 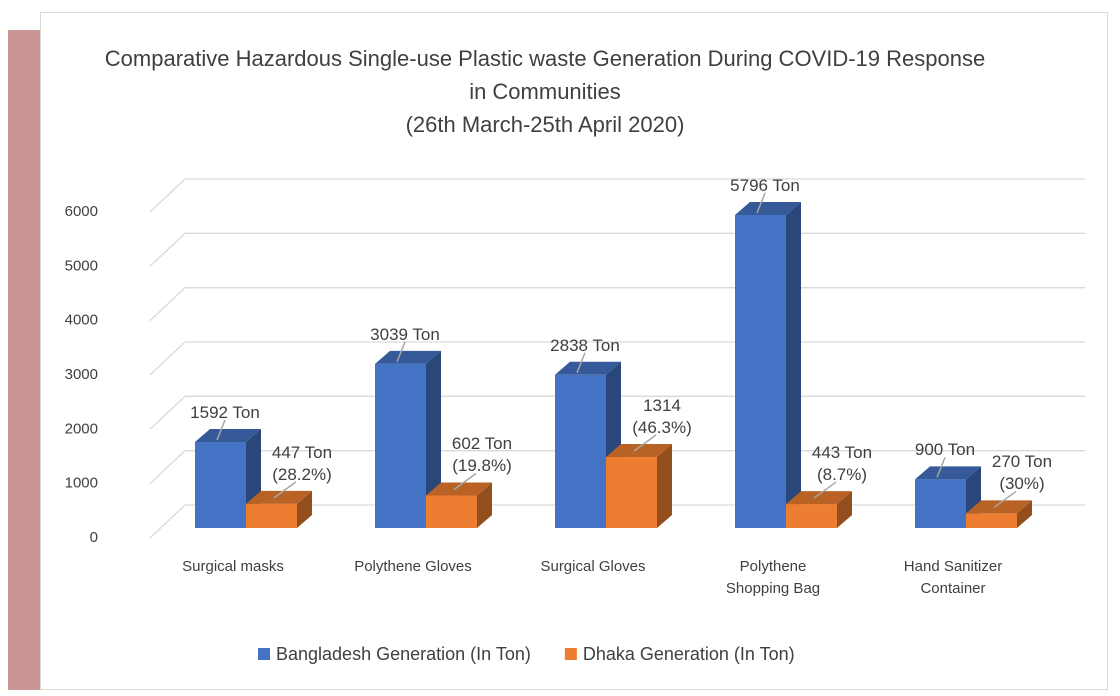 What do you see at coordinates (773, 577) in the screenshot?
I see `x-tick-label: Polythene Shopping Bag` at bounding box center [773, 577].